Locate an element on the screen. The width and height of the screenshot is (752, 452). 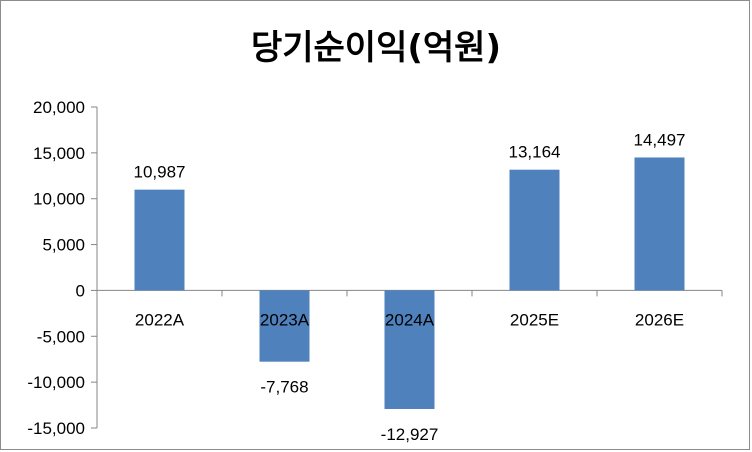
y-tick-label: 20,000 is located at coordinates (59, 107).